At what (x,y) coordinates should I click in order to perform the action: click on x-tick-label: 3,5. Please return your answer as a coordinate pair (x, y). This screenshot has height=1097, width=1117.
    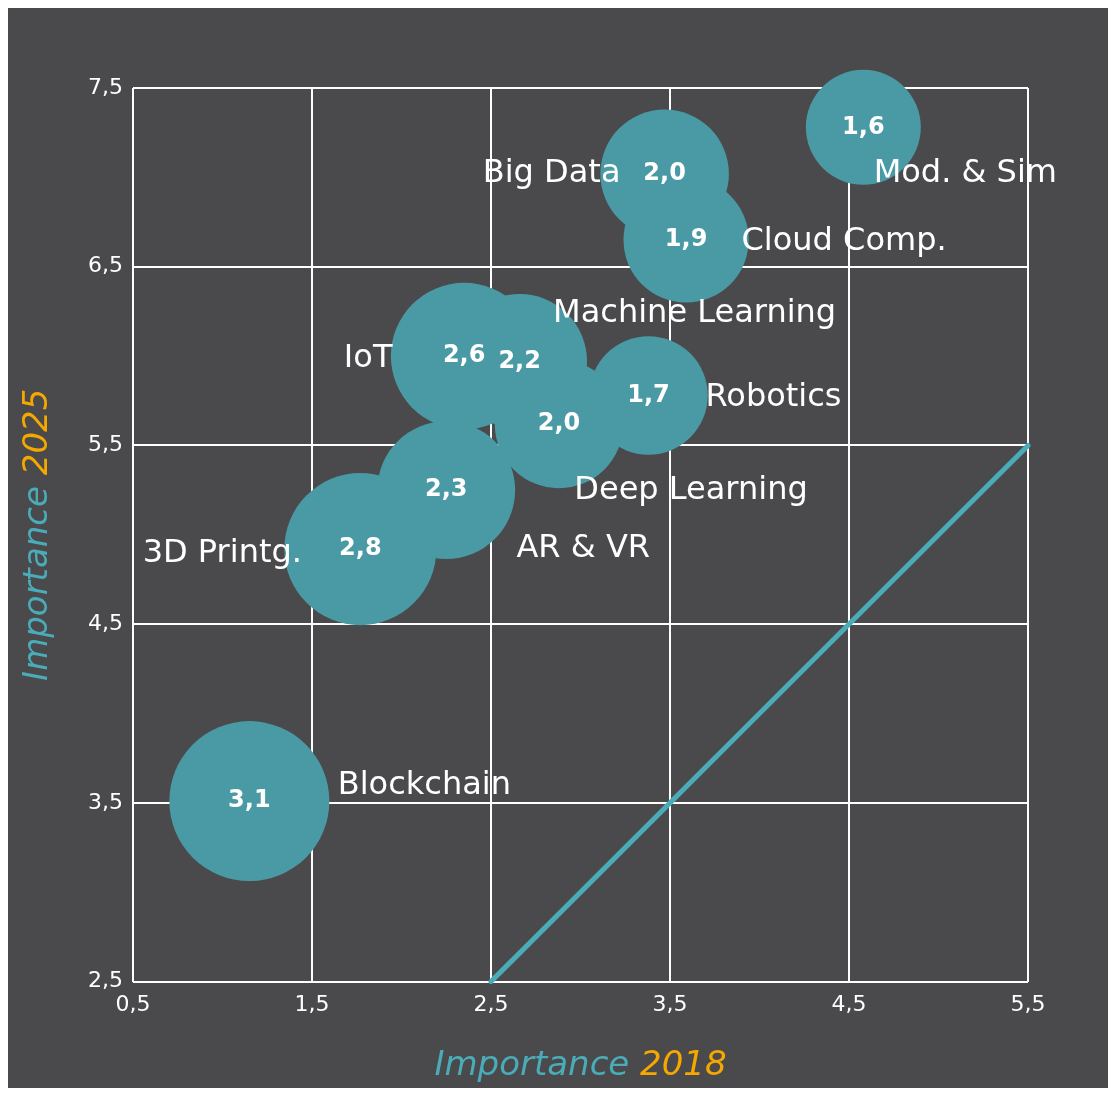
    Looking at the image, I should click on (670, 1003).